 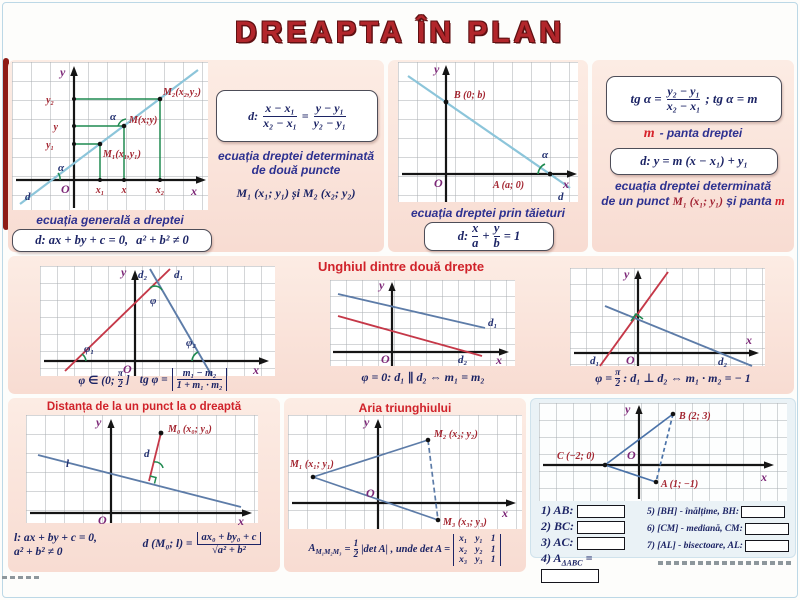 What do you see at coordinates (82, 240) in the screenshot?
I see `formula-general-main: d: ax + by + c = 0,` at bounding box center [82, 240].